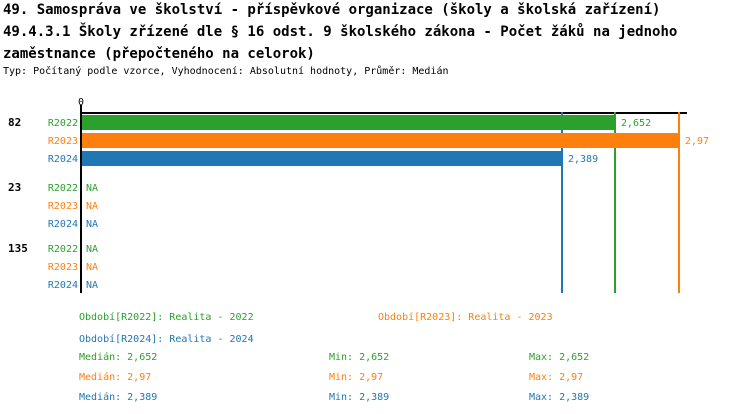 Image resolution: width=750 pixels, height=414 pixels. I want to click on stat-median-label: Medián: 2,652, so click(118, 357).